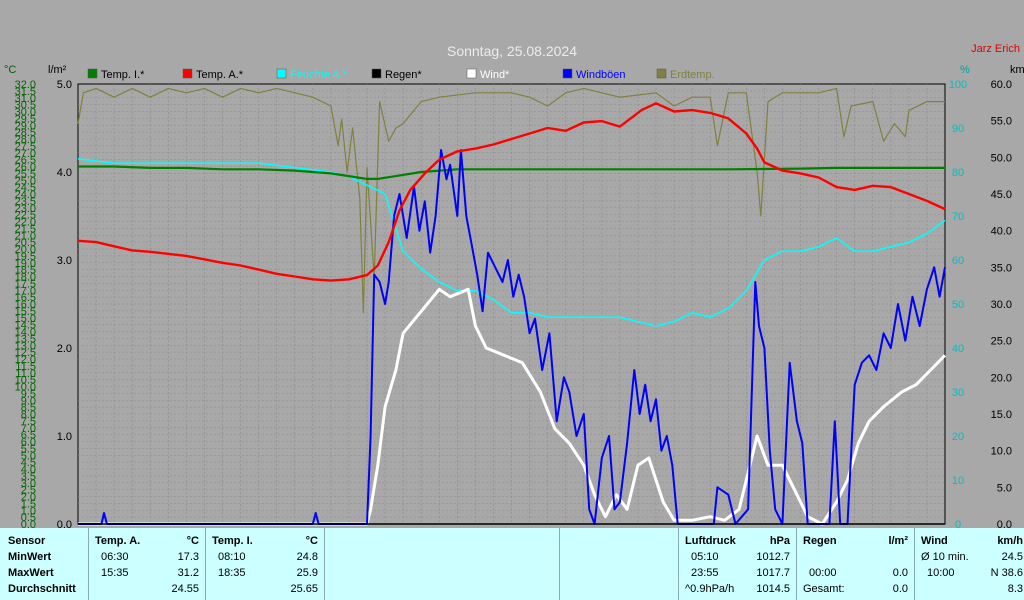 Image resolution: width=1024 pixels, height=600 pixels. Describe the element at coordinates (1017, 70) in the screenshot. I see `wind-axis-unit: km/h` at that location.